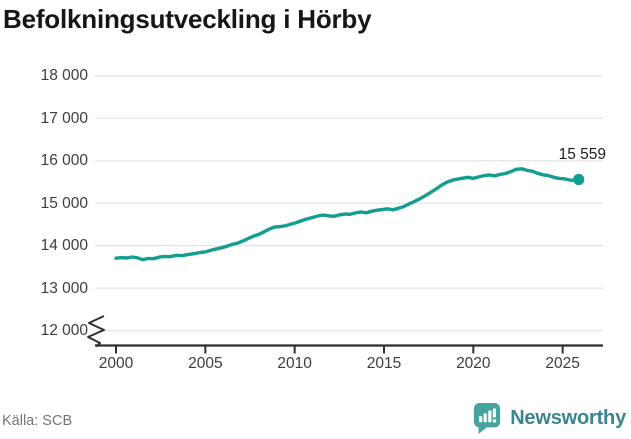 This screenshot has width=631, height=439. I want to click on y-tick-label: 14 000, so click(64, 246).